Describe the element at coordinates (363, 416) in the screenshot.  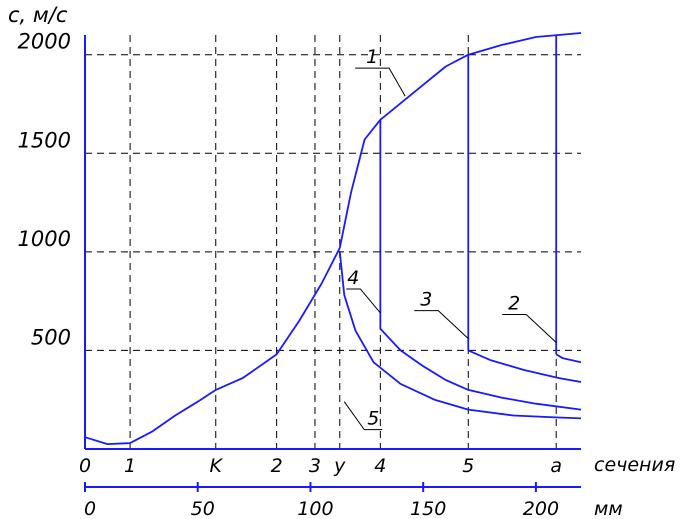
I see `annotation-5-leader` at that location.